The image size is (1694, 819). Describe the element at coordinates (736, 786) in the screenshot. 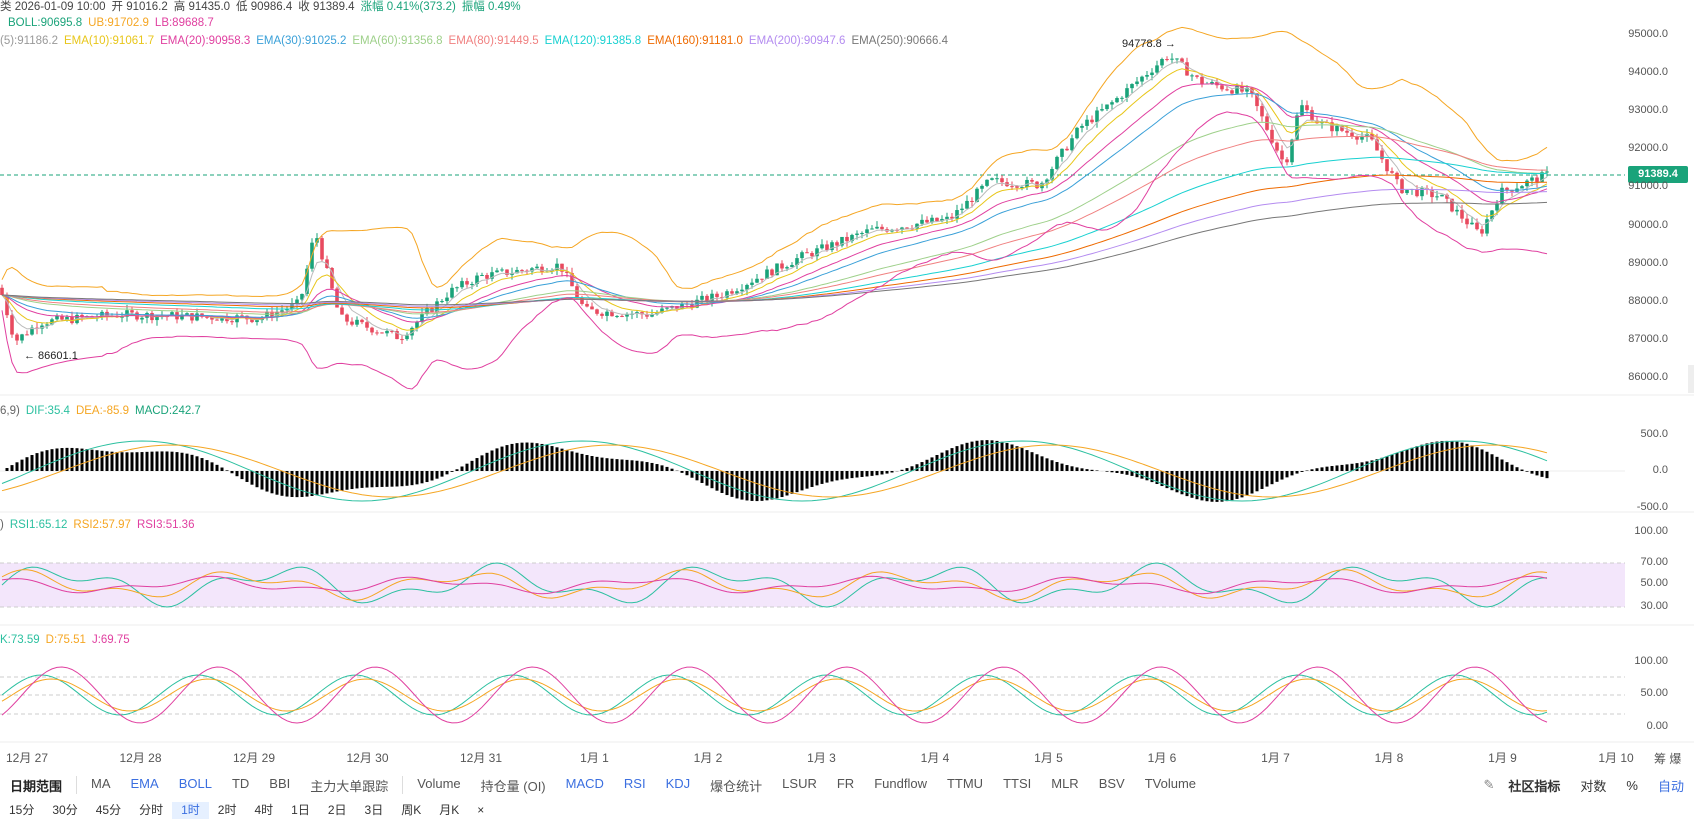

I see `indicator-tab--: 爆仓统计` at that location.